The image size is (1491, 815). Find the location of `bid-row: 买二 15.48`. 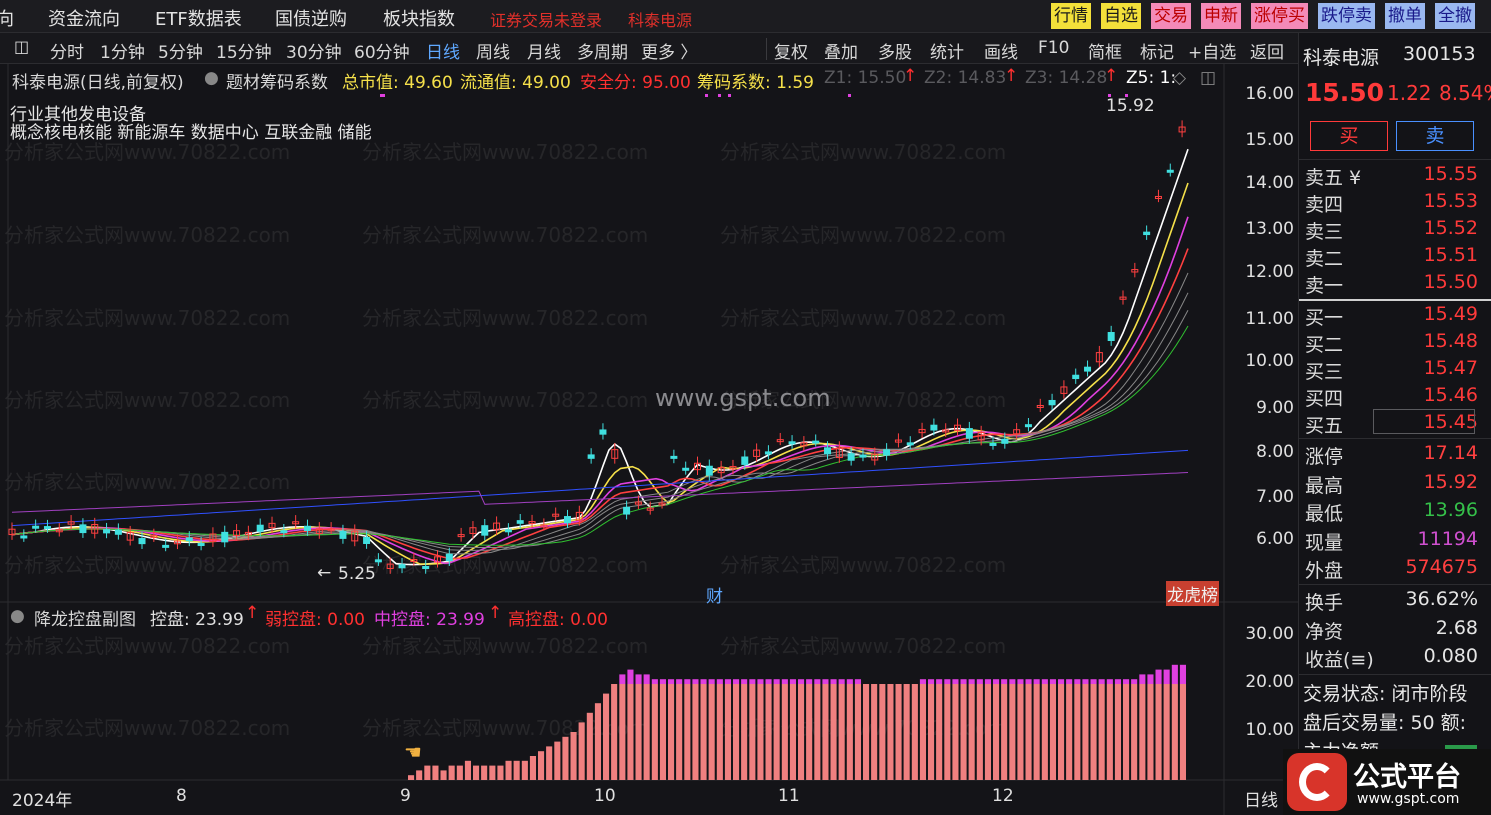

bid-row: 买二 15.48 is located at coordinates (1395, 342).